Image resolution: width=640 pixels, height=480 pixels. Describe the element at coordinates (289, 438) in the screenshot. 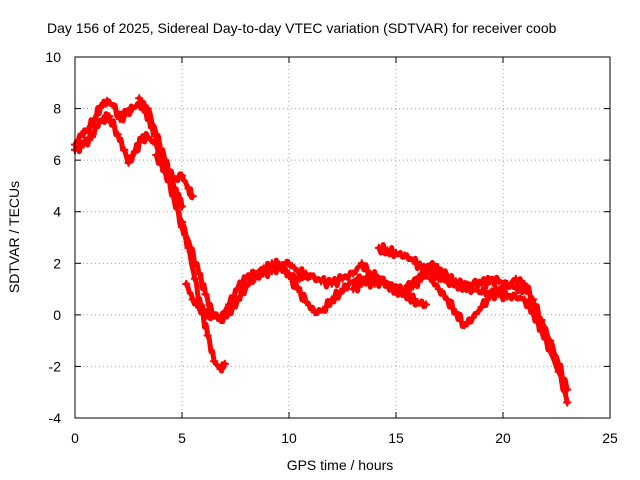

I see `x-tick-label: 10` at that location.